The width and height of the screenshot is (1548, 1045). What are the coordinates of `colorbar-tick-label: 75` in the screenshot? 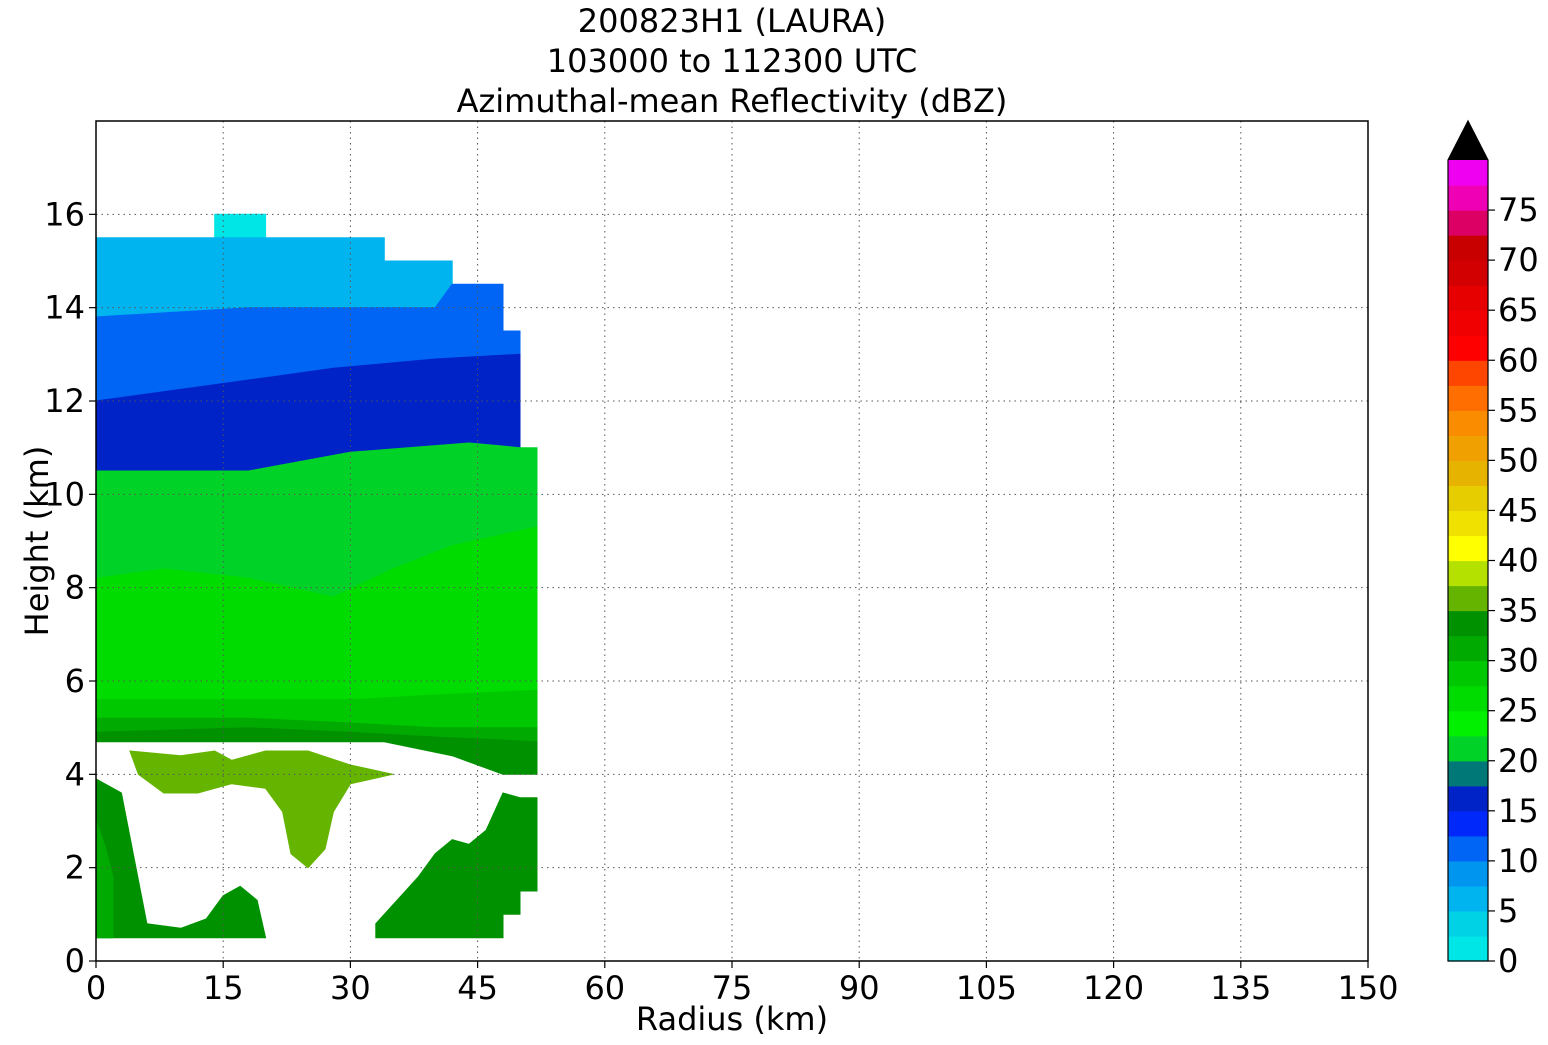 It's located at (1518, 210).